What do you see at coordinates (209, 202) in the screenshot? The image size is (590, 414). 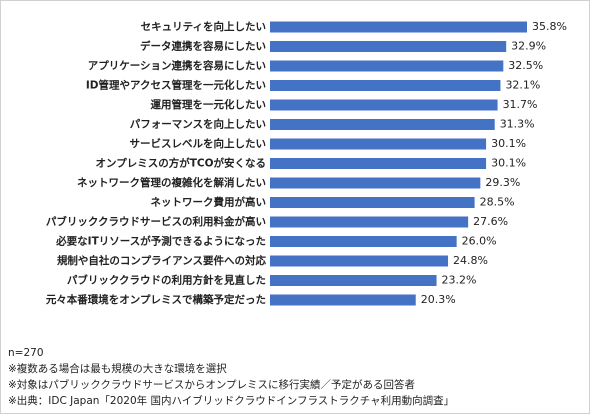 I see `category-label: ネットワーク費用が高い` at bounding box center [209, 202].